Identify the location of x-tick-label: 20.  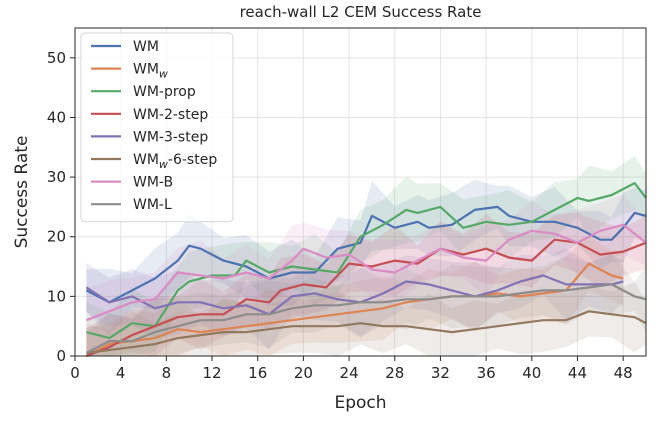
(303, 373).